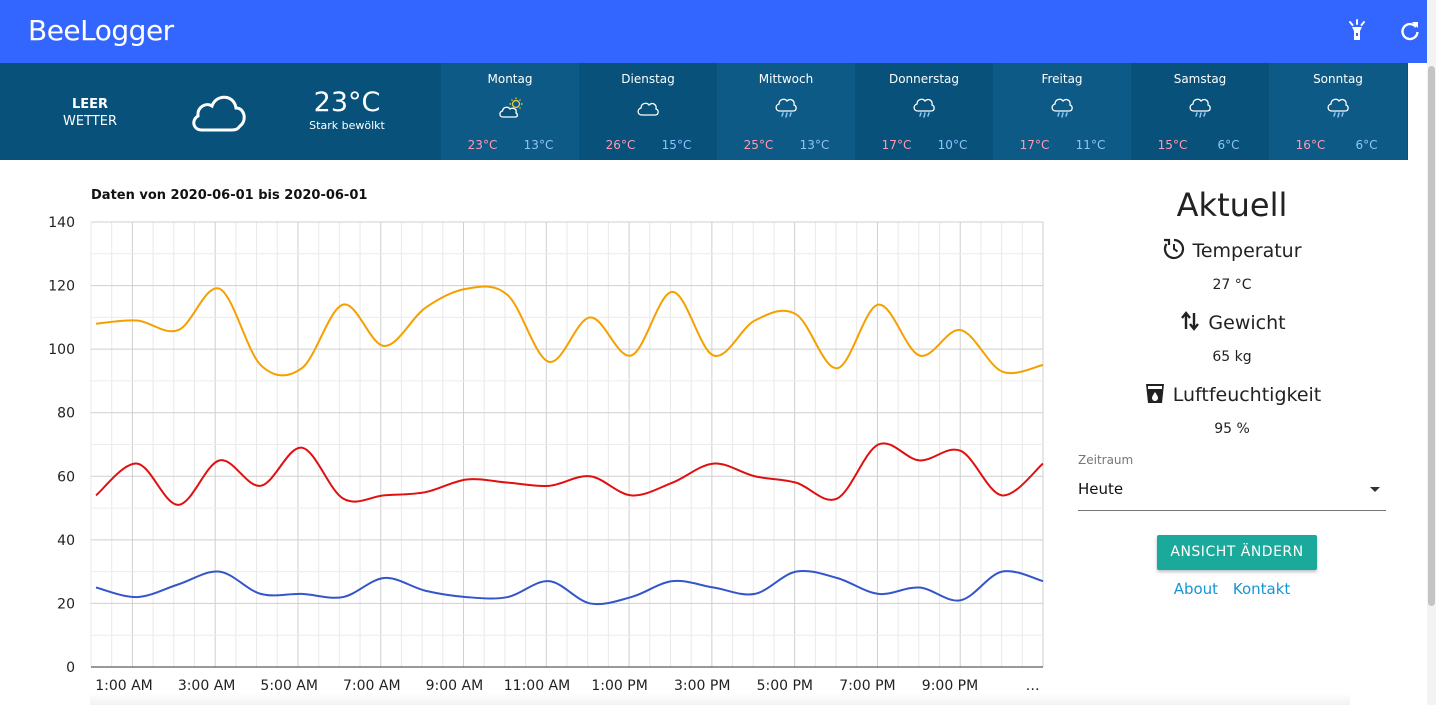  I want to click on partly-sunny-icon, so click(511, 107).